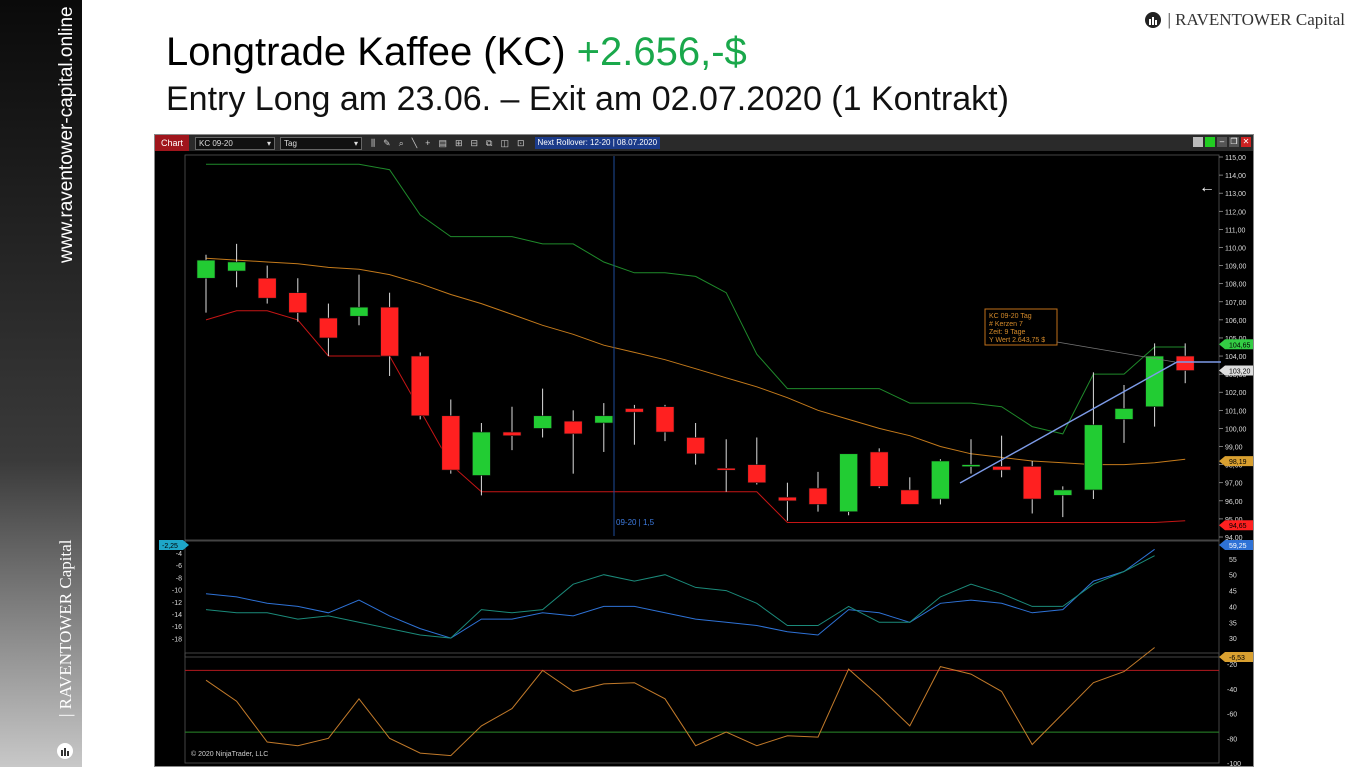 This screenshot has width=1363, height=767. Describe the element at coordinates (179, 554) in the screenshot. I see `oscillator-left-tick-label: -4` at that location.